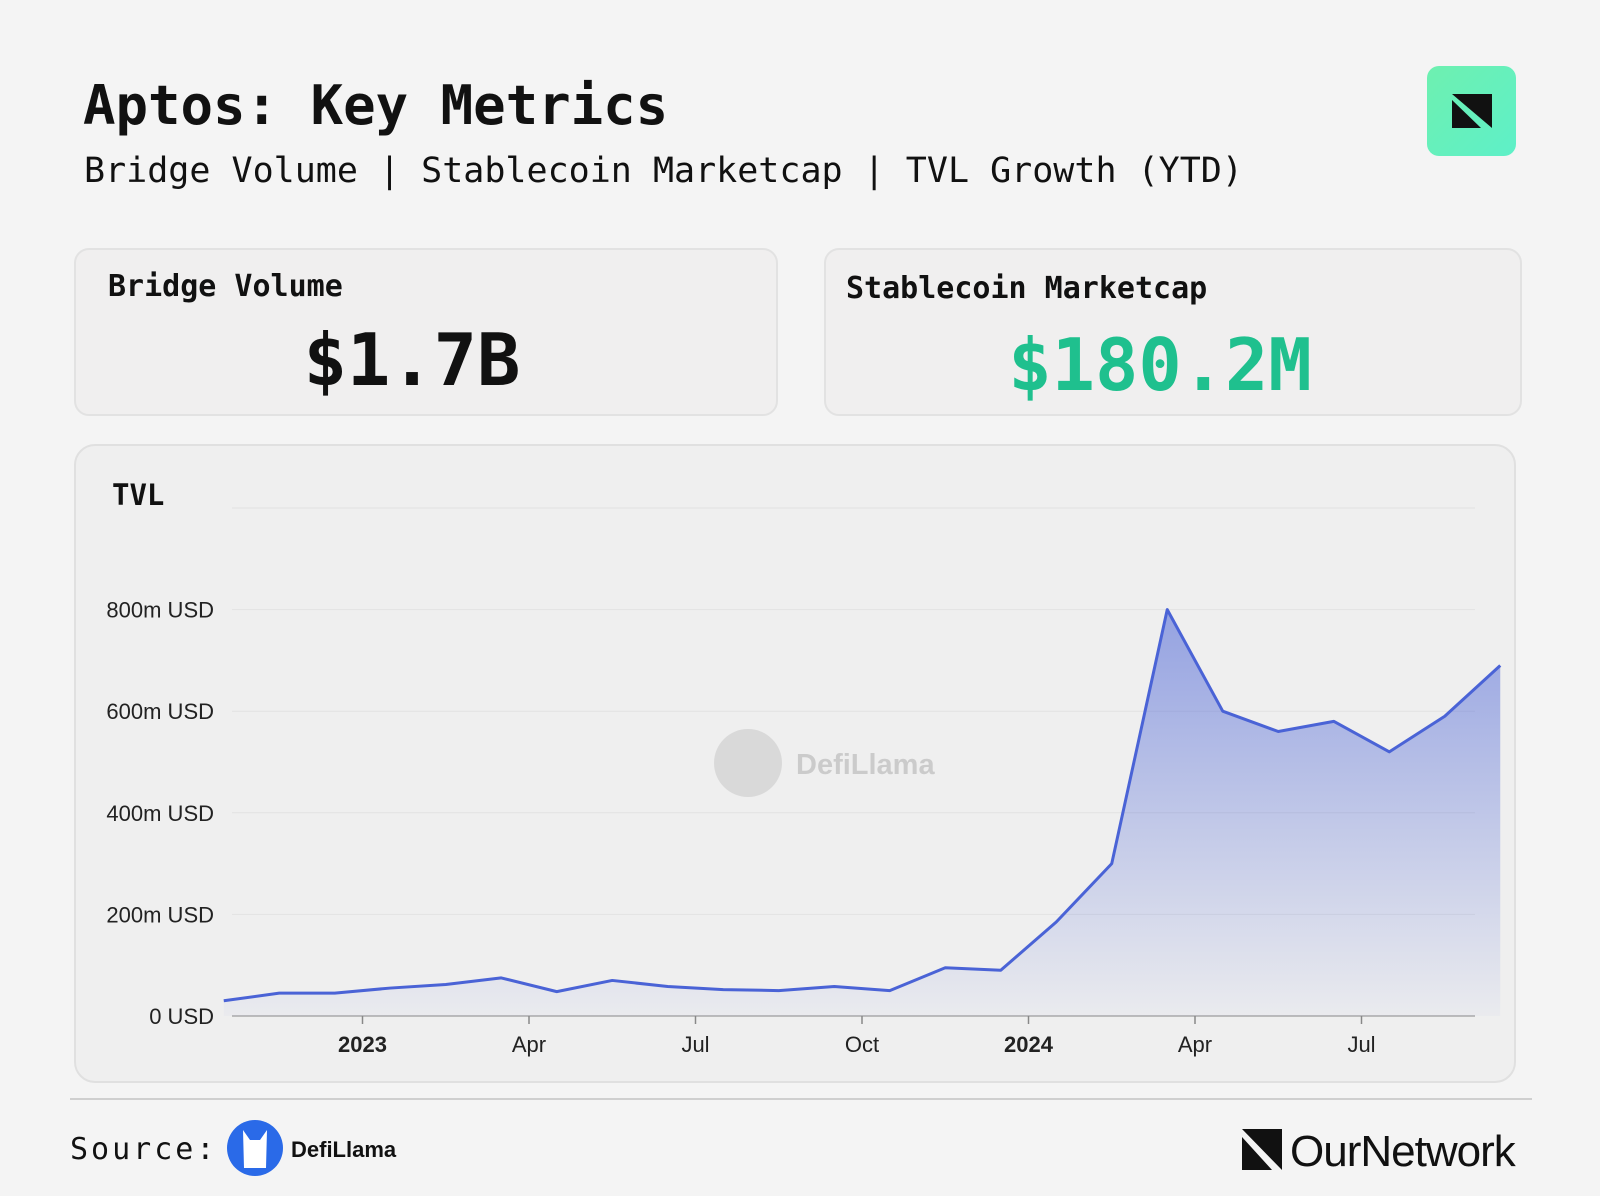 This screenshot has width=1600, height=1196. Describe the element at coordinates (1262, 1149) in the screenshot. I see `brand-icon` at that location.